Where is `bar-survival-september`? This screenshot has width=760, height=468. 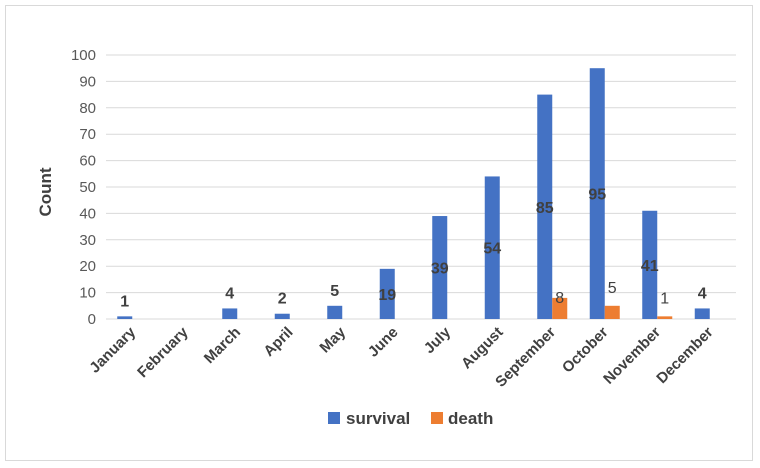
bar-survival-september is located at coordinates (545, 206).